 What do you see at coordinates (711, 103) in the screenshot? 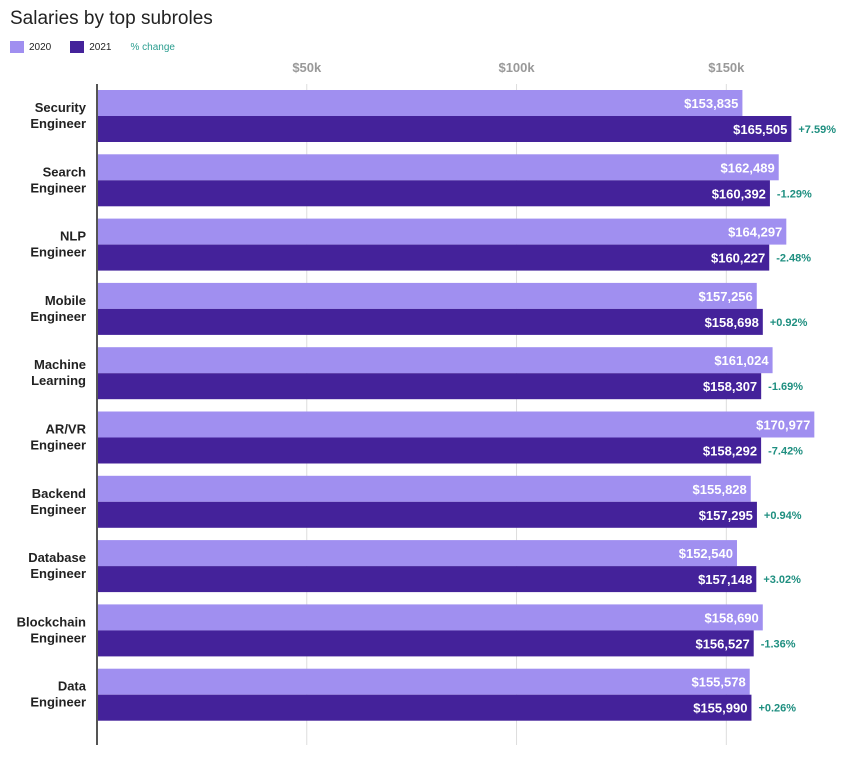
I see `bar-label-2020: $153,835` at bounding box center [711, 103].